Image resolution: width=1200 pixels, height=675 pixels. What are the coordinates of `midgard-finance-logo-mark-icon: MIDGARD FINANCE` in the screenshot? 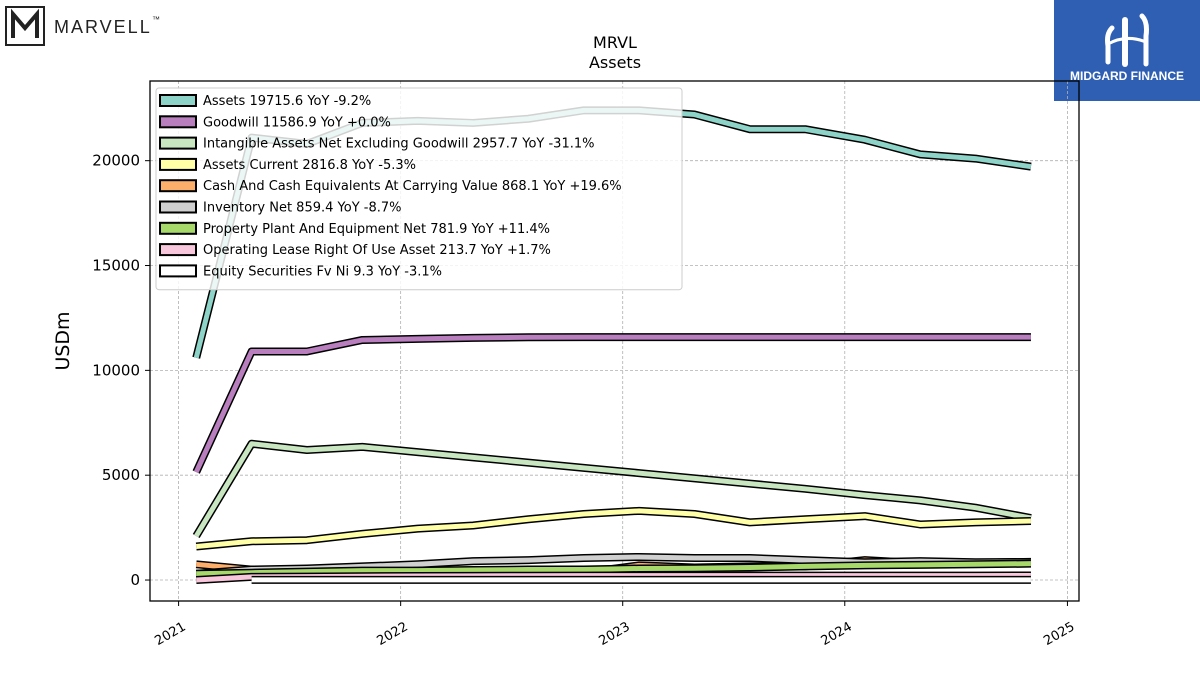 It's located at (1127, 48).